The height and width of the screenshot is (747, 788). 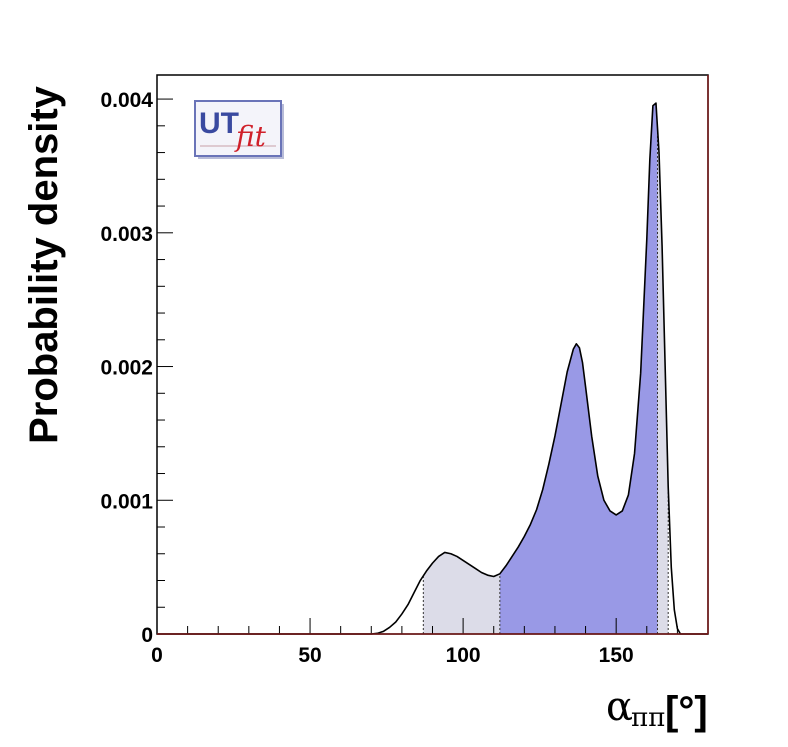 What do you see at coordinates (616, 655) in the screenshot?
I see `x-tick-label: 150` at bounding box center [616, 655].